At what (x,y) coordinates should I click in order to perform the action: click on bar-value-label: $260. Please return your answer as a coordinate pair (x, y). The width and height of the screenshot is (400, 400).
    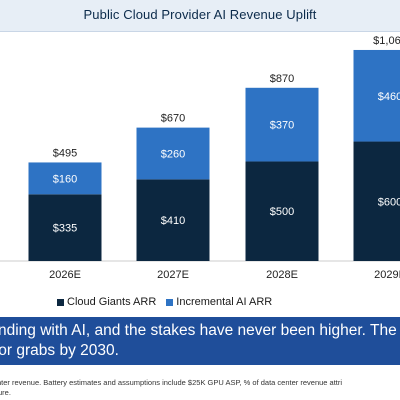
    Looking at the image, I should click on (173, 154).